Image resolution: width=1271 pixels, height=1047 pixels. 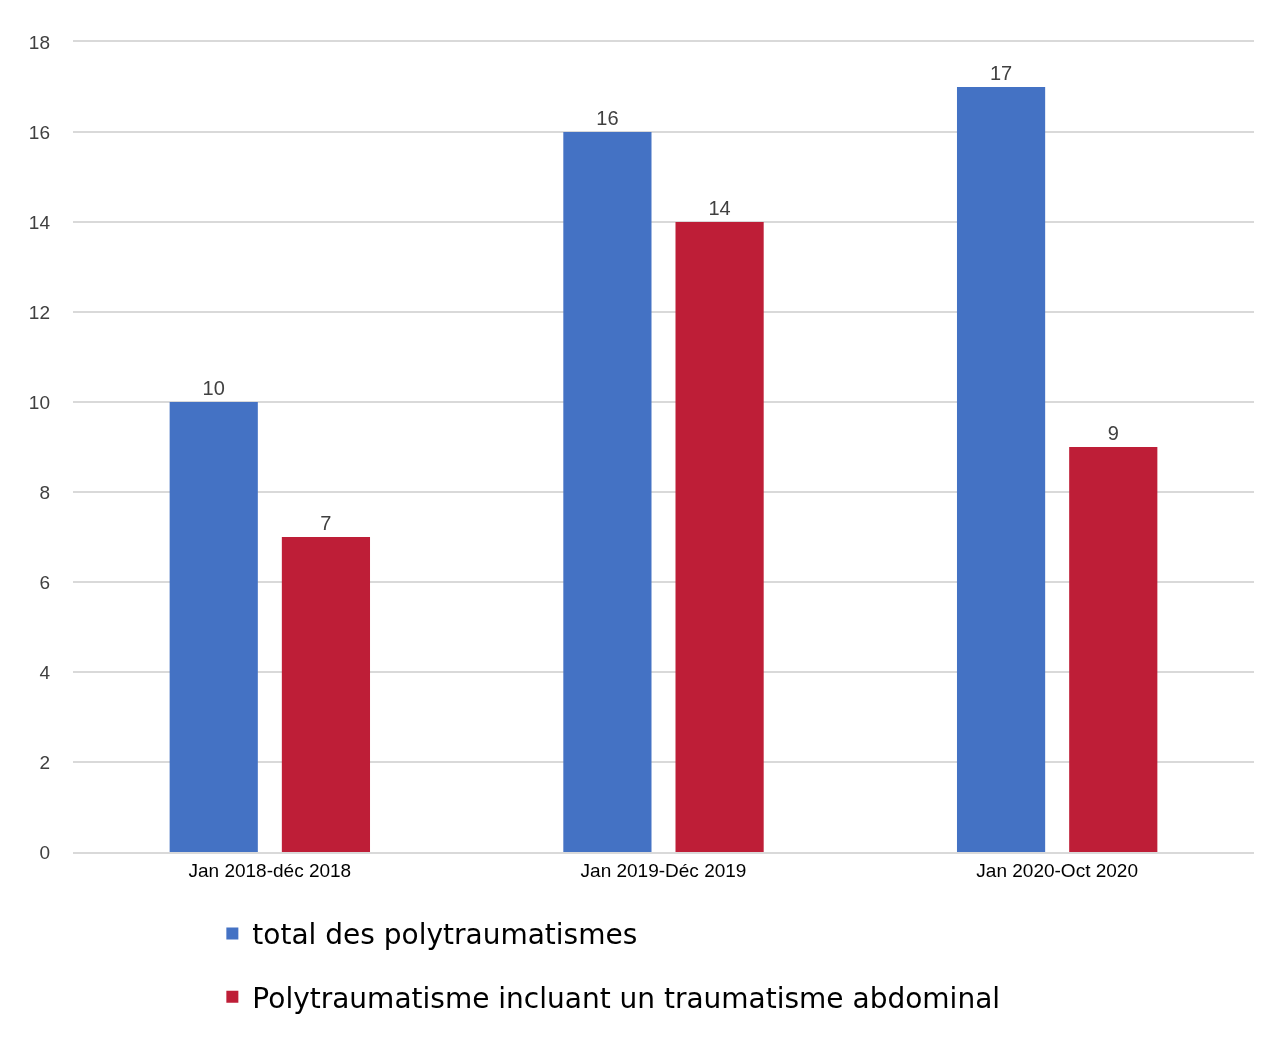 What do you see at coordinates (445, 935) in the screenshot?
I see `legend-label: total des polytraumatismes` at bounding box center [445, 935].